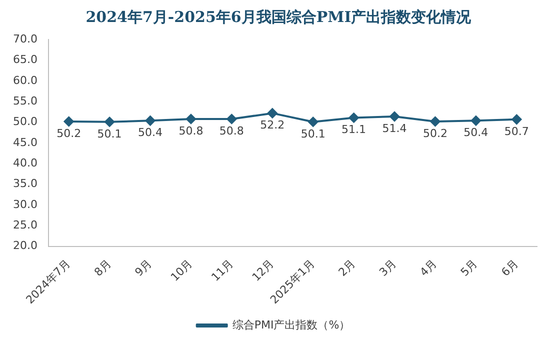  I want to click on x-tick-label: 9月, so click(143, 267).